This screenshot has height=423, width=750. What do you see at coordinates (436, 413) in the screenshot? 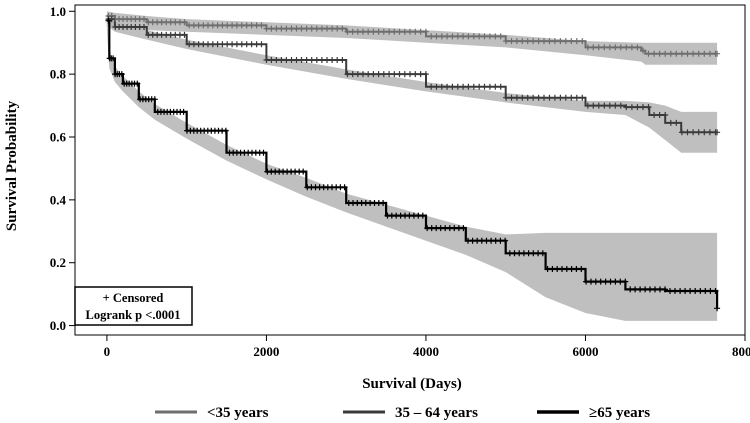
I see `legend-label-1: 35 – 64 years` at bounding box center [436, 413].